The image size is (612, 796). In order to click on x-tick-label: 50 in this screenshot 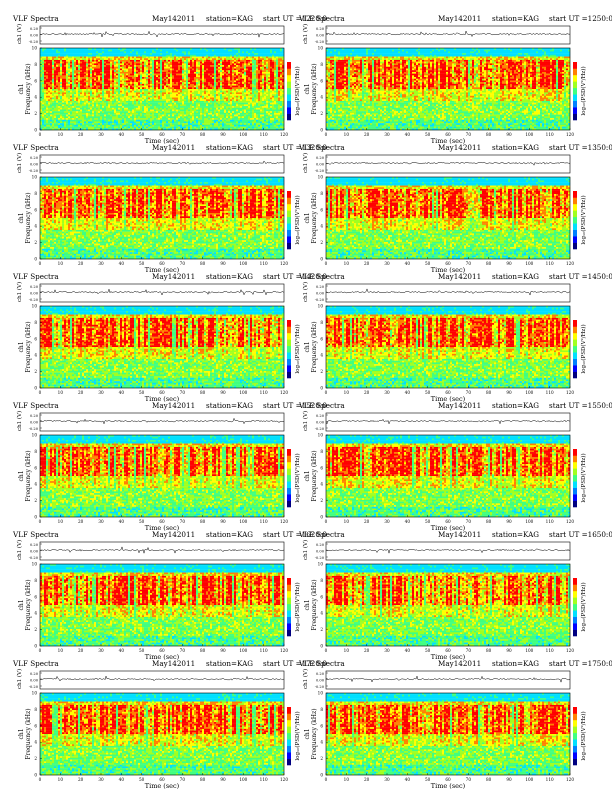, I will do `click(142, 521)`.